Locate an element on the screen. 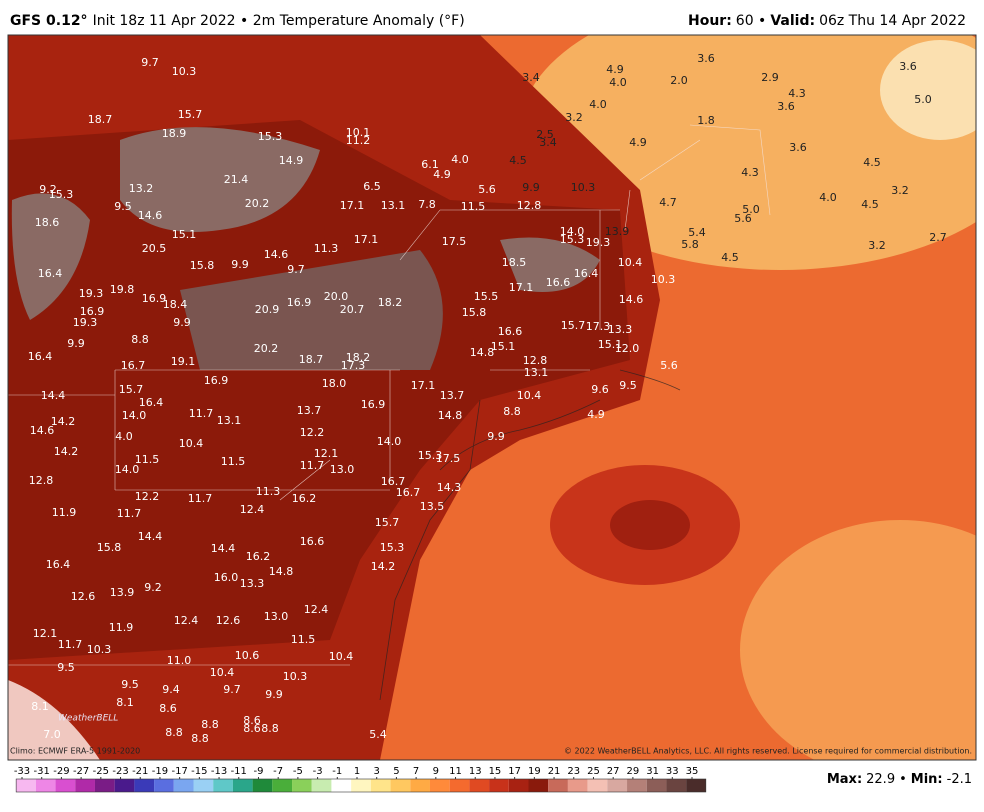 Image resolution: width=984 pixels, height=812 pixels. map-value: 16.0 is located at coordinates (226, 577).